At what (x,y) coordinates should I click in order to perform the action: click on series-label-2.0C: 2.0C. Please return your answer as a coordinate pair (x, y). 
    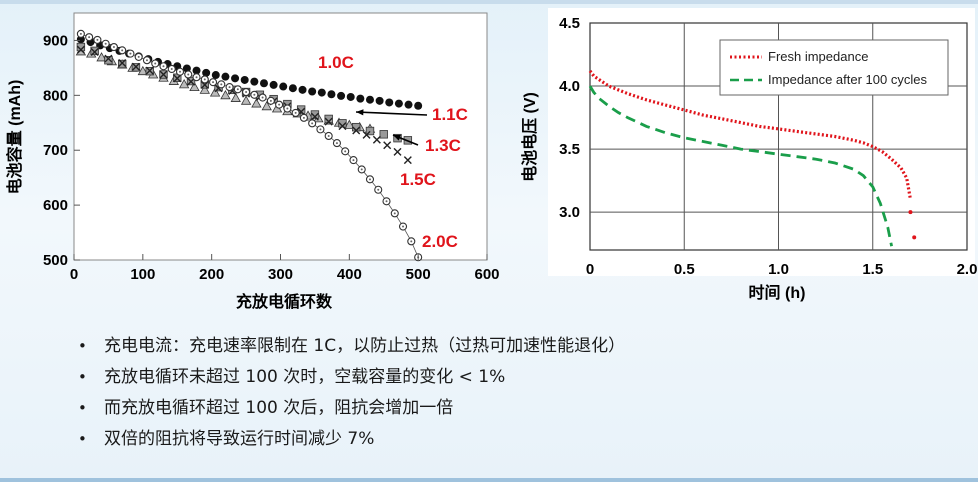
    Looking at the image, I should click on (440, 241).